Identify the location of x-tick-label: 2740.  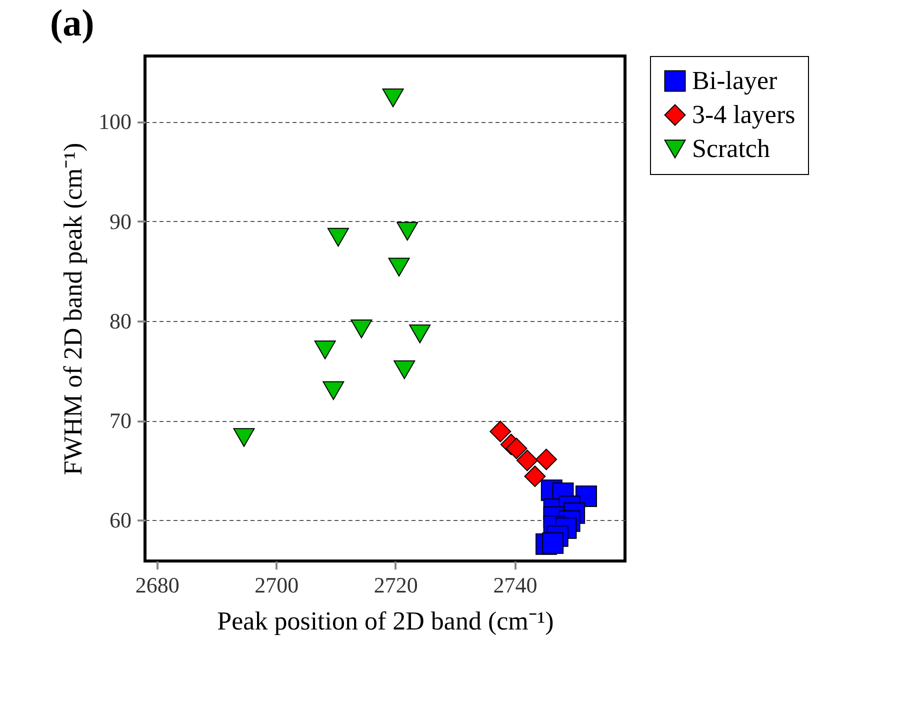
(515, 585).